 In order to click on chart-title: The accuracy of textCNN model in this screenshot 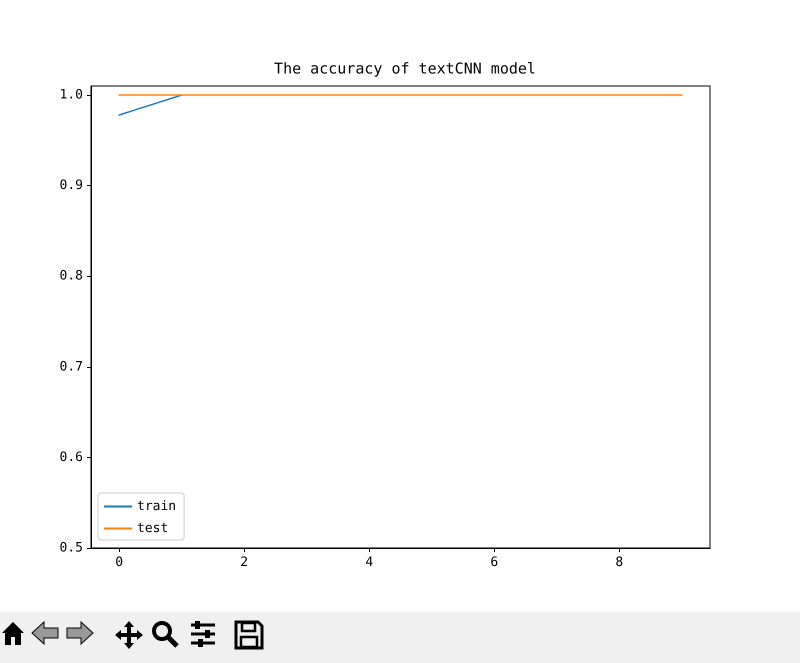, I will do `click(405, 69)`.